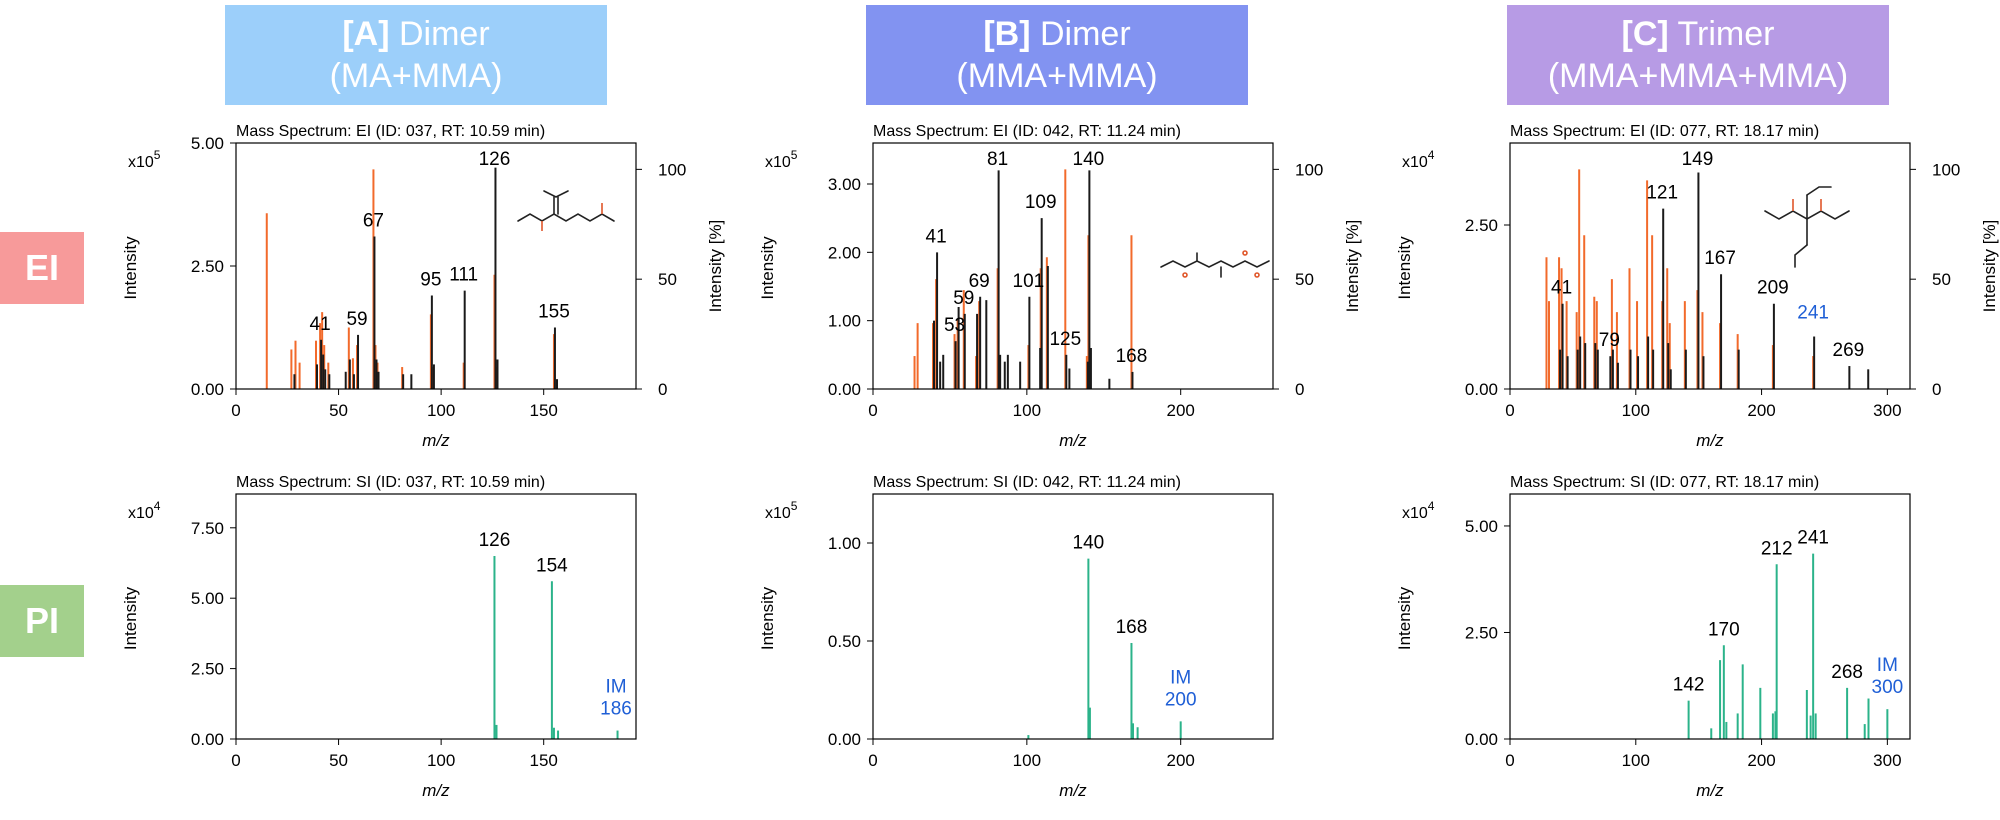 This screenshot has width=2000, height=820. Describe the element at coordinates (1698, 55) in the screenshot. I see `column-header-c: [C] Trimer (MMA+MMA+MMA)` at that location.